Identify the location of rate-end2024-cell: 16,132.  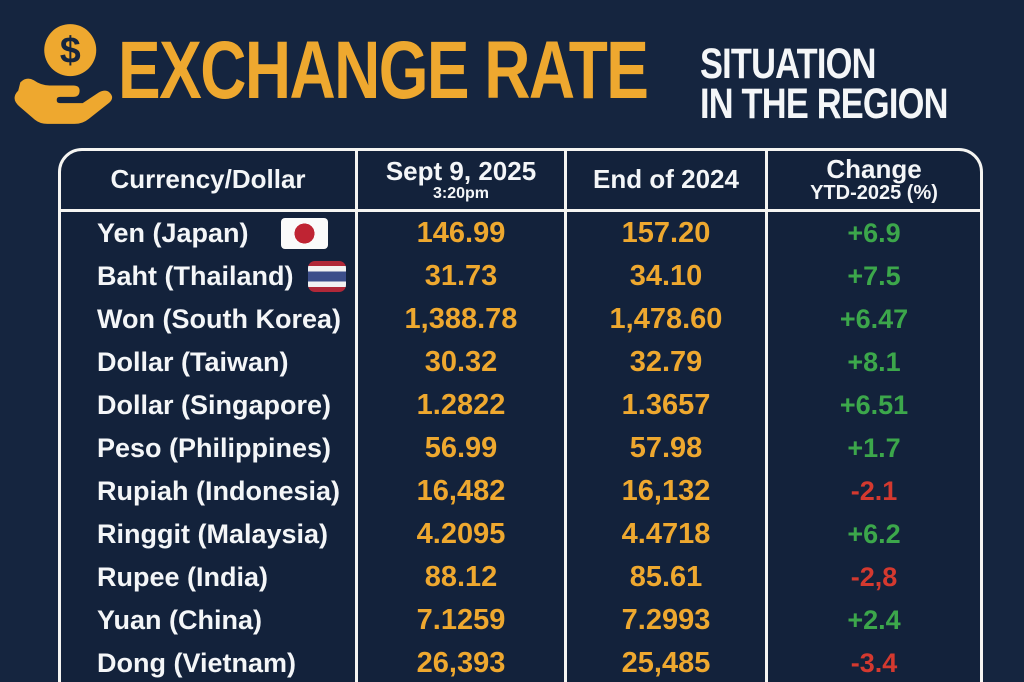
(667, 491).